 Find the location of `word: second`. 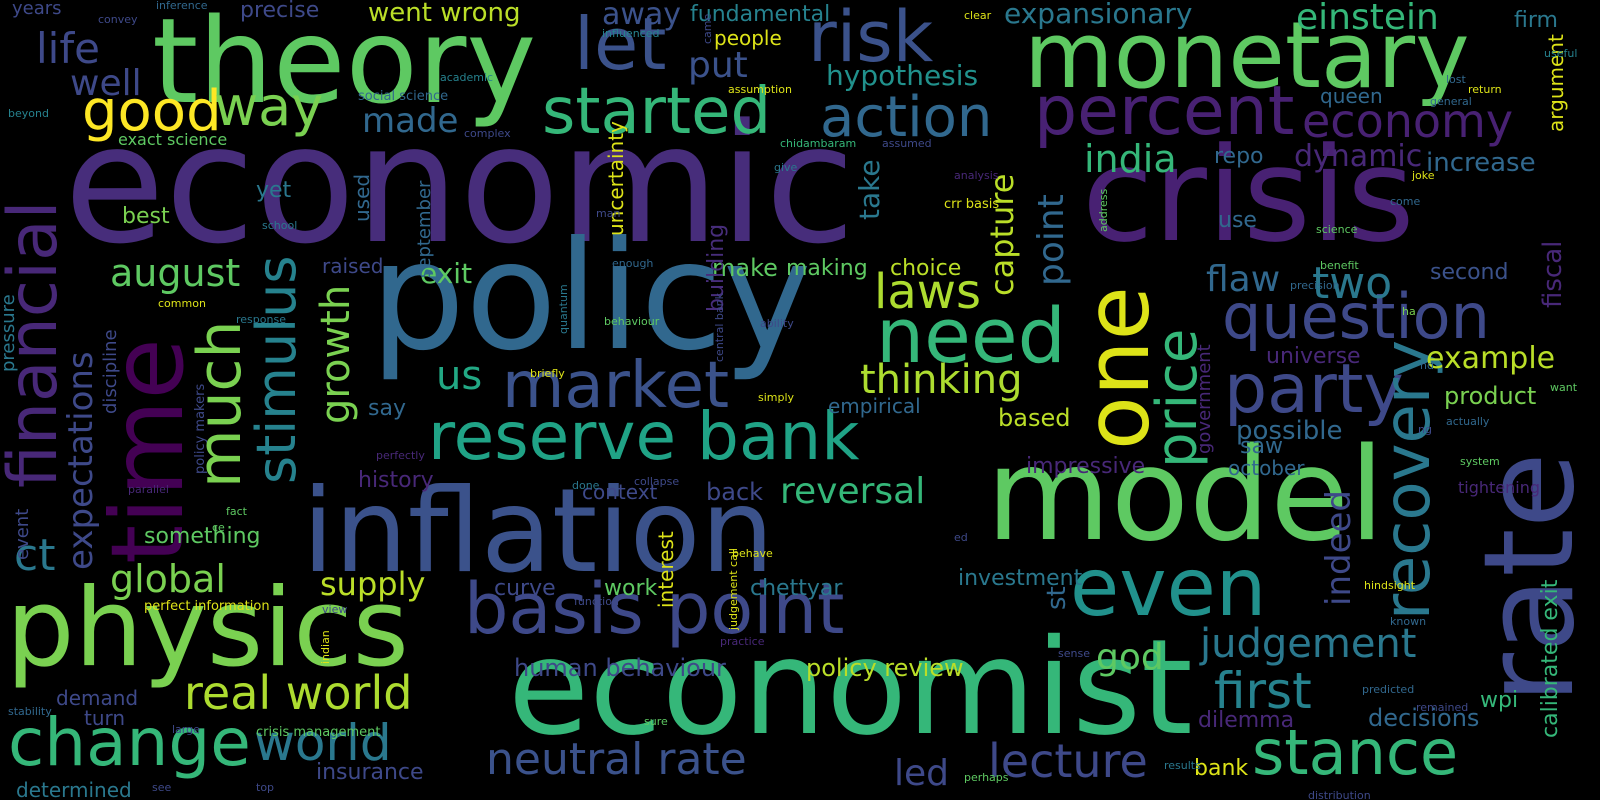

word: second is located at coordinates (1469, 272).